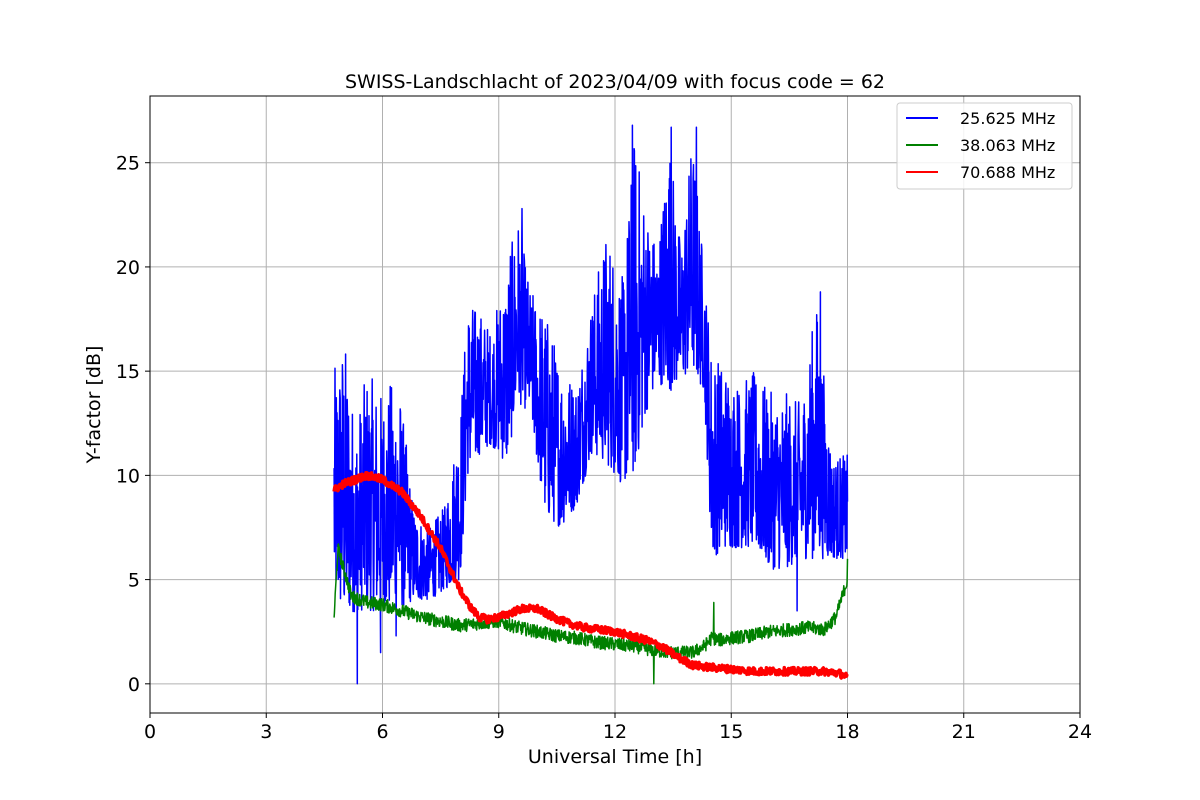 This screenshot has width=1200, height=800. Describe the element at coordinates (266, 732) in the screenshot. I see `x-tick-label: 3` at that location.